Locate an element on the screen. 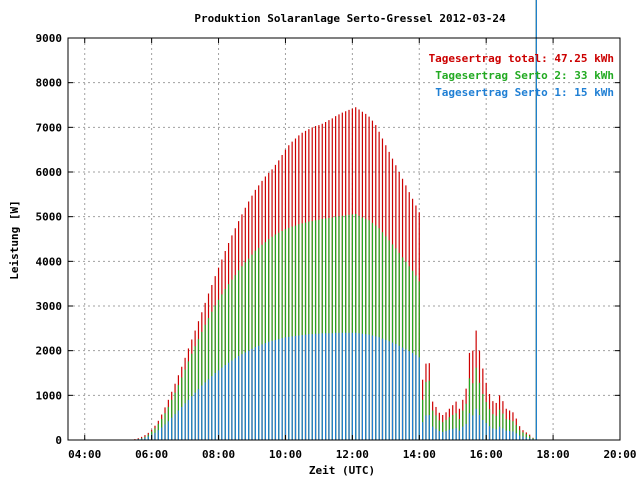 The width and height of the screenshot is (640, 480). y-axis-label: Leistung [W] is located at coordinates (14, 239).